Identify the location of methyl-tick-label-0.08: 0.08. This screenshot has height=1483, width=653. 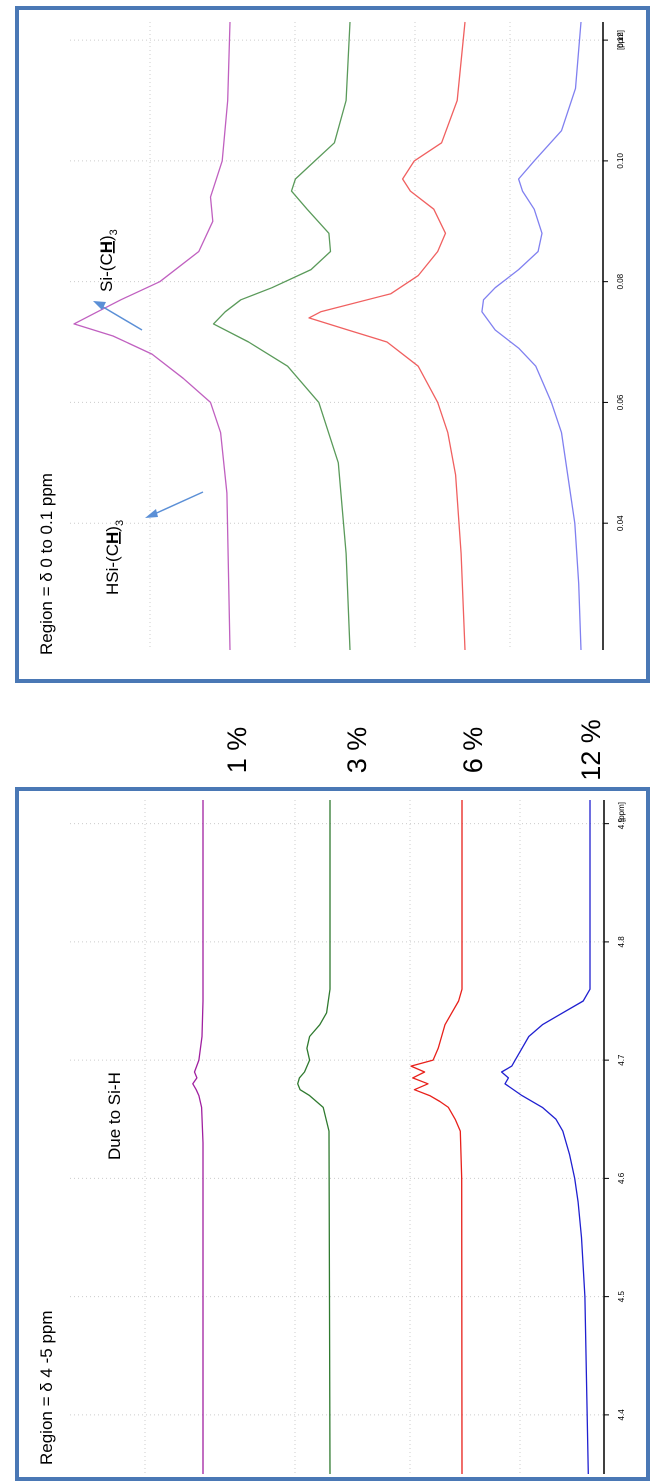
(620, 281).